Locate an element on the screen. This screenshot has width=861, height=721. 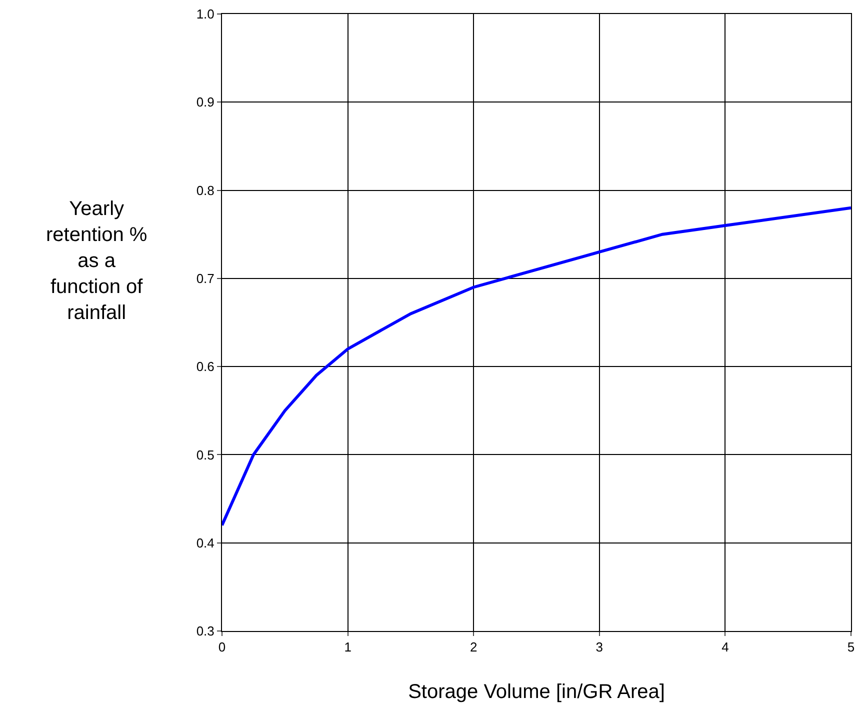
y-tick-label: 0.3 is located at coordinates (205, 631).